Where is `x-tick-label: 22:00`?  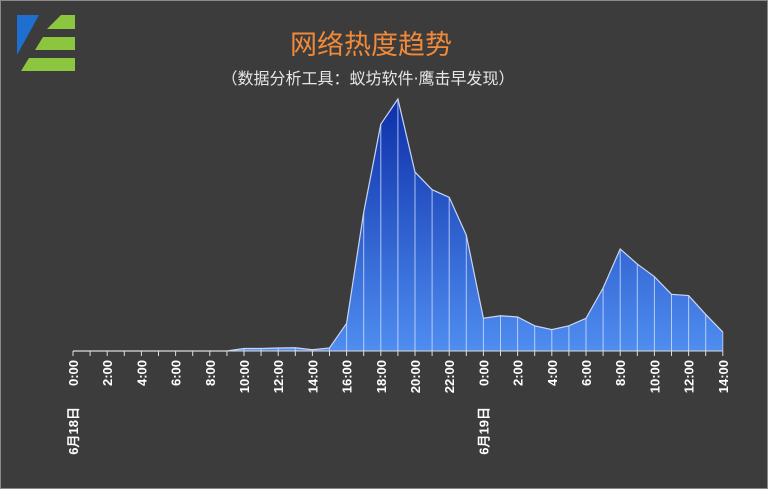
x-tick-label: 22:00 is located at coordinates (449, 376).